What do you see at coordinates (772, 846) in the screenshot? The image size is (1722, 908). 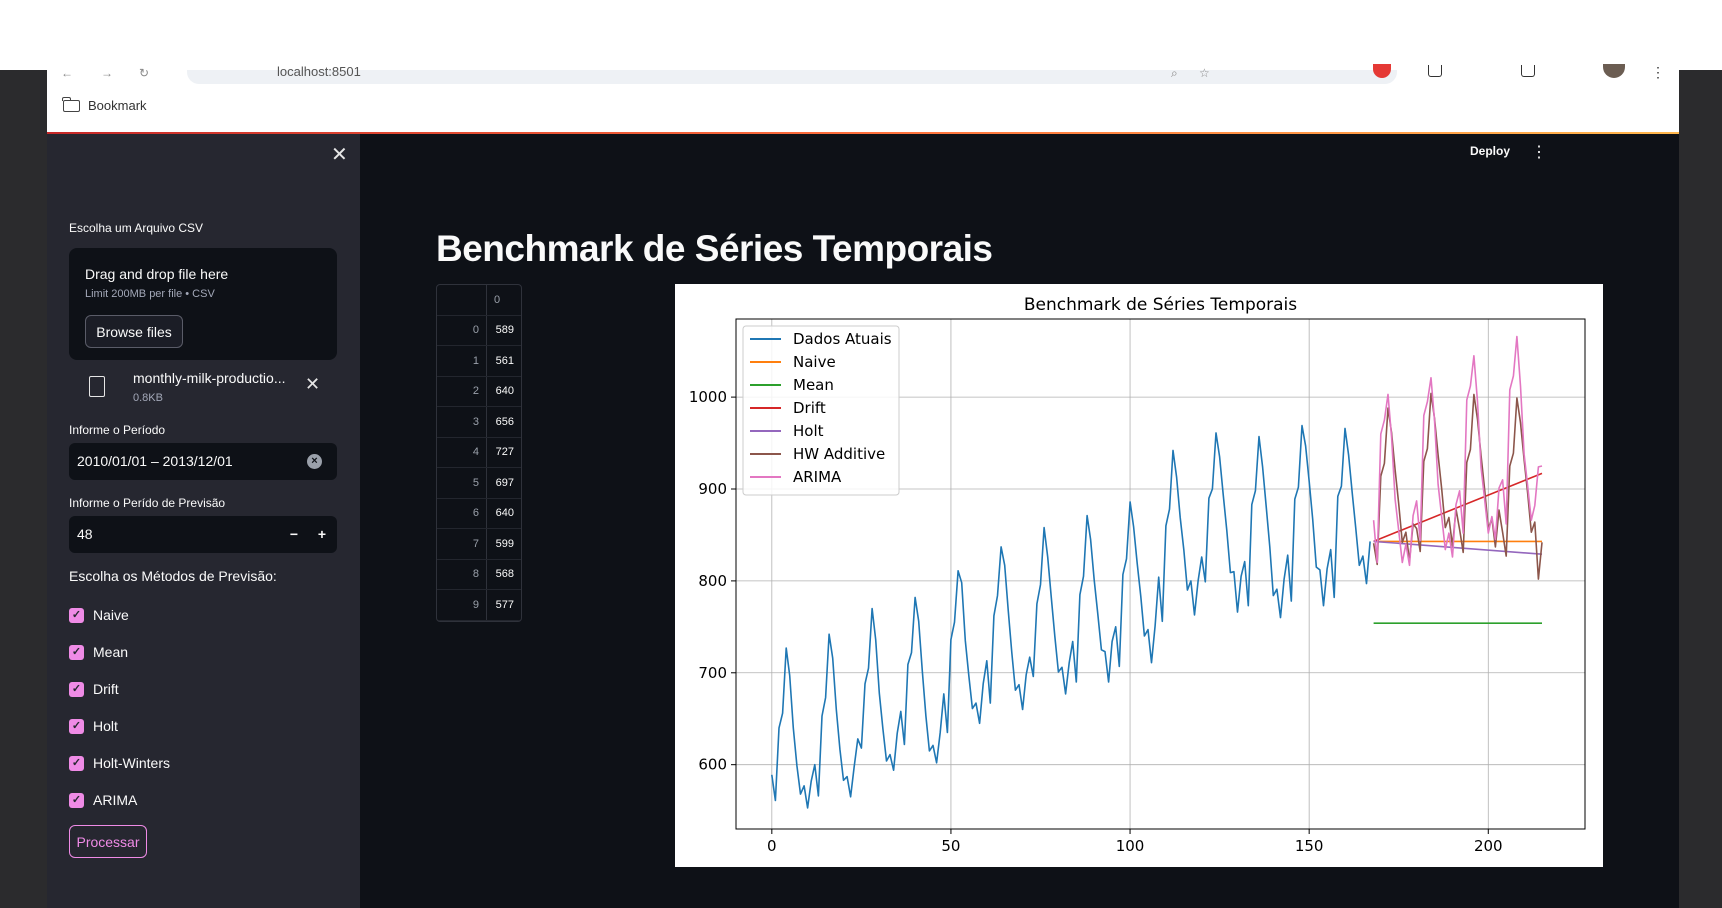 I see `x-tick-label: 0` at bounding box center [772, 846].